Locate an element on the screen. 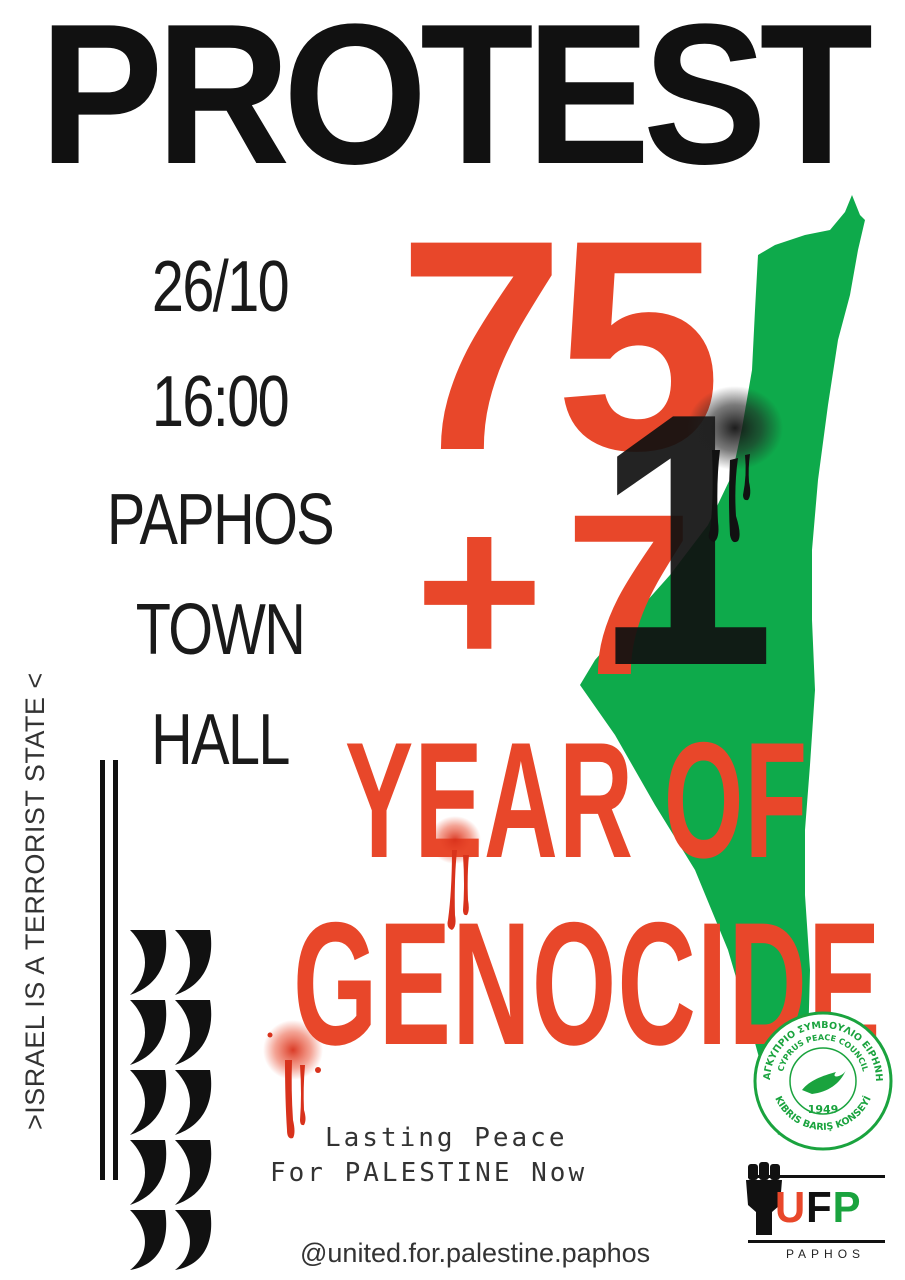 The width and height of the screenshot is (905, 1280). ufp-subtitle: PAPHOS is located at coordinates (825, 1254).